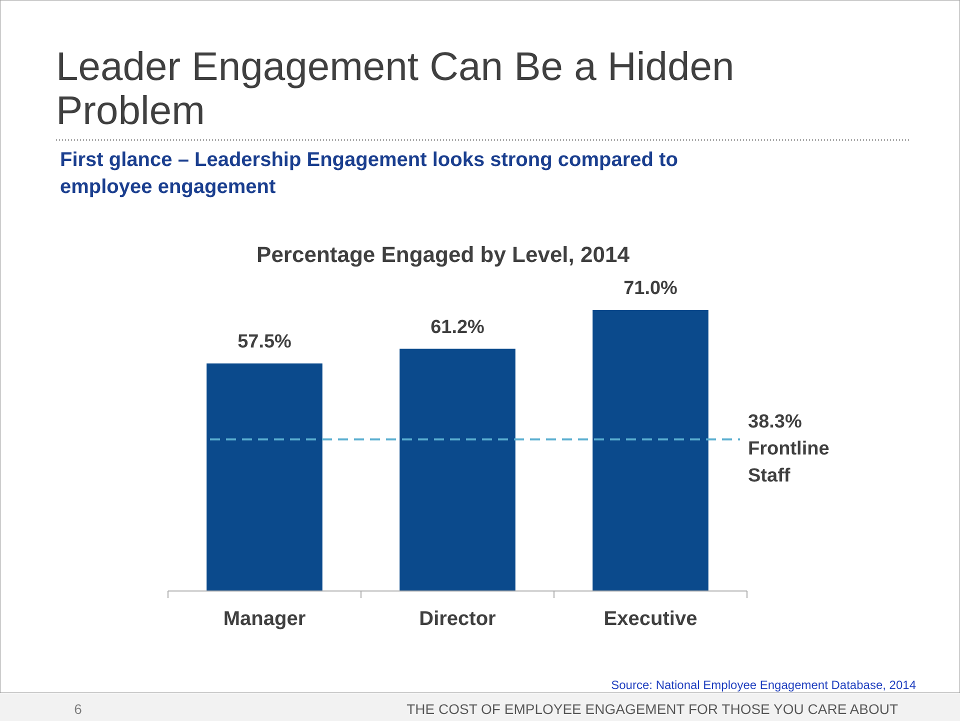  I want to click on chart-title: Leader Engagement Can Be a Hidden Problem, so click(395, 89).